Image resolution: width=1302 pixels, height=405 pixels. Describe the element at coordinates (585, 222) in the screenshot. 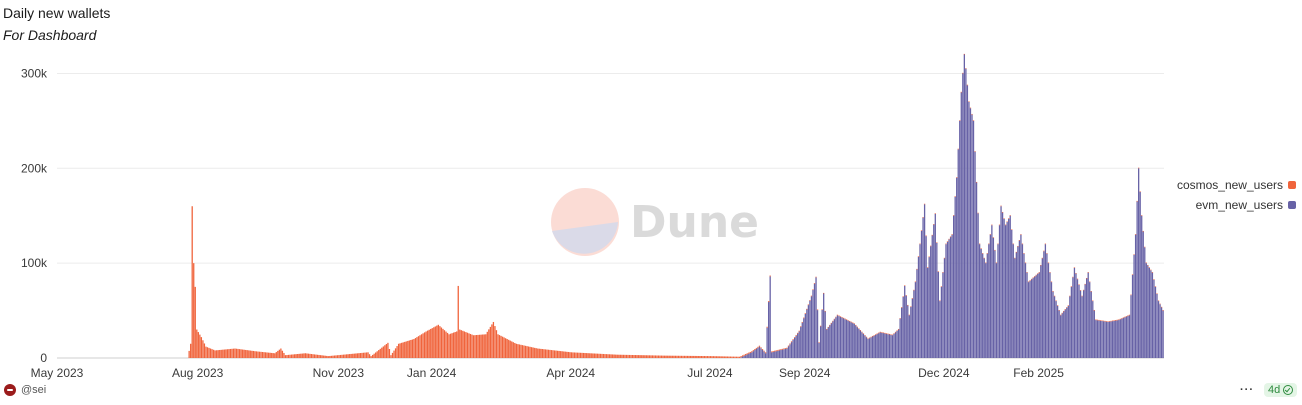

I see `dune-logo-icon` at that location.